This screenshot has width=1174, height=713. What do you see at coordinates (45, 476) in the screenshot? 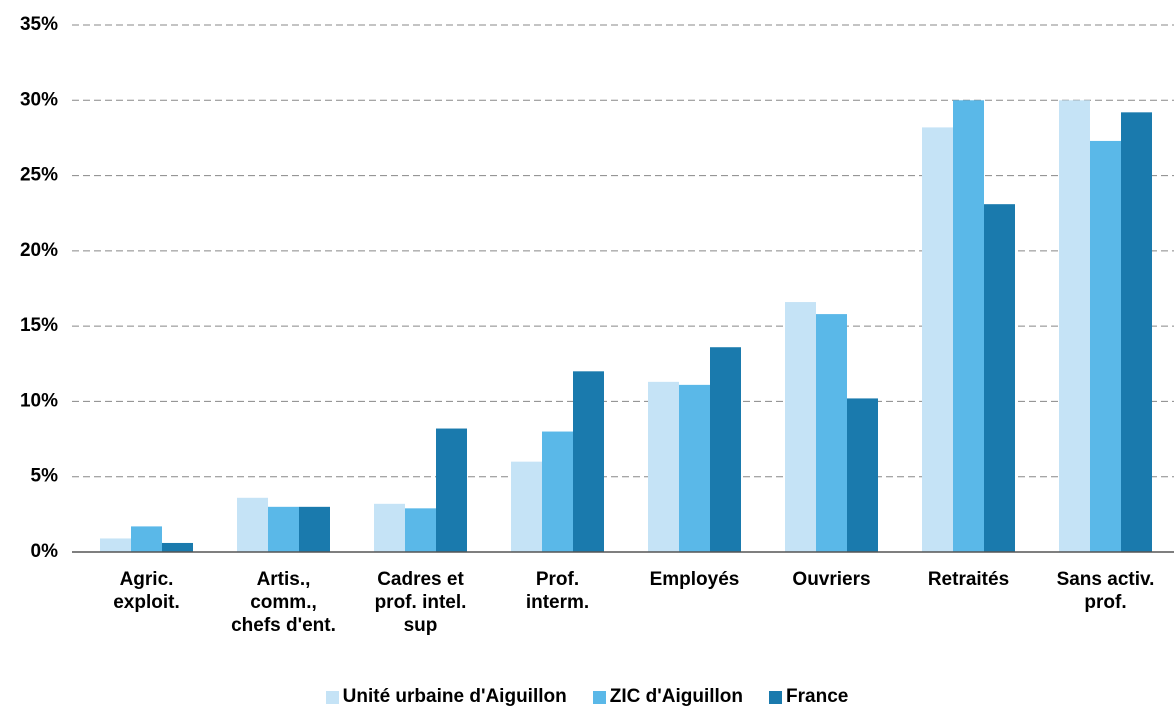
I see `y-tick-label: 5%` at bounding box center [45, 476].